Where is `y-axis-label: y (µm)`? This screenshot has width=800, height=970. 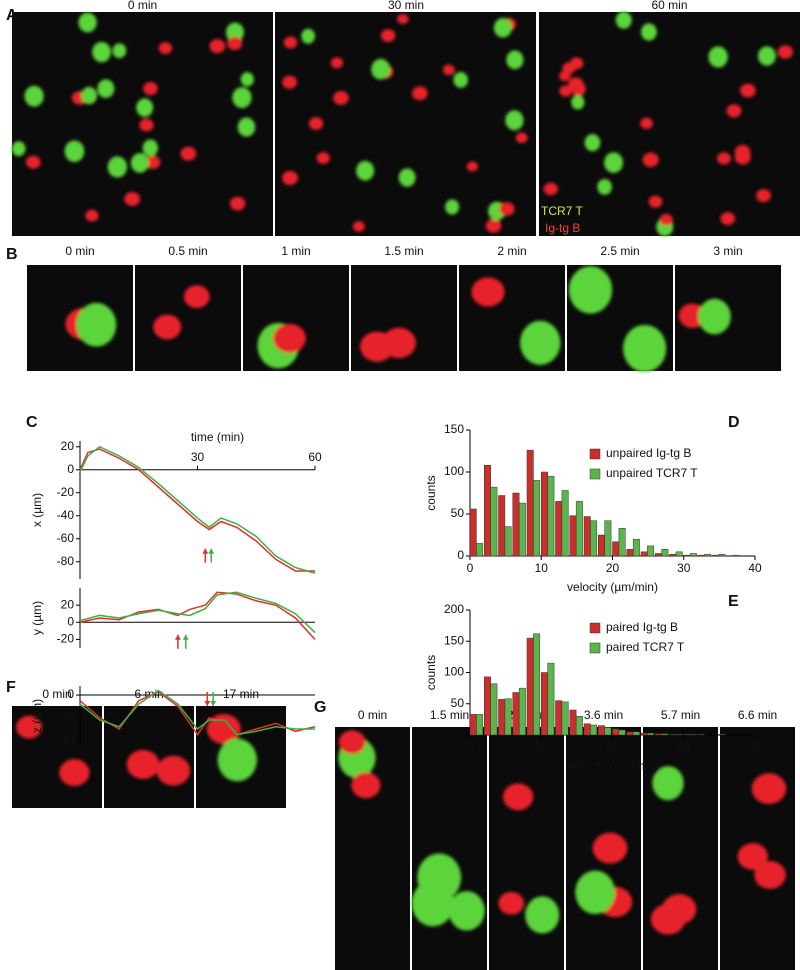 y-axis-label: y (µm) is located at coordinates (37, 618).